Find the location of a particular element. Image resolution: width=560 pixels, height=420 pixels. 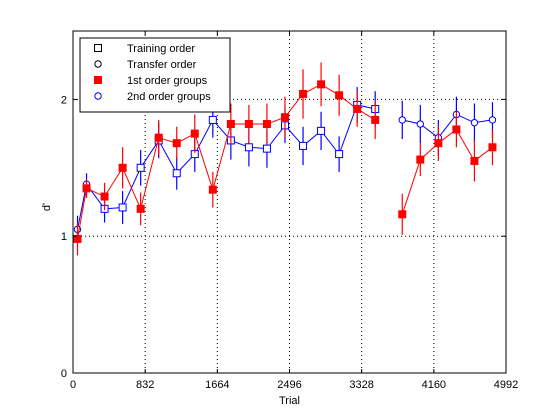

y-tick-label: 2 is located at coordinates (64, 100).